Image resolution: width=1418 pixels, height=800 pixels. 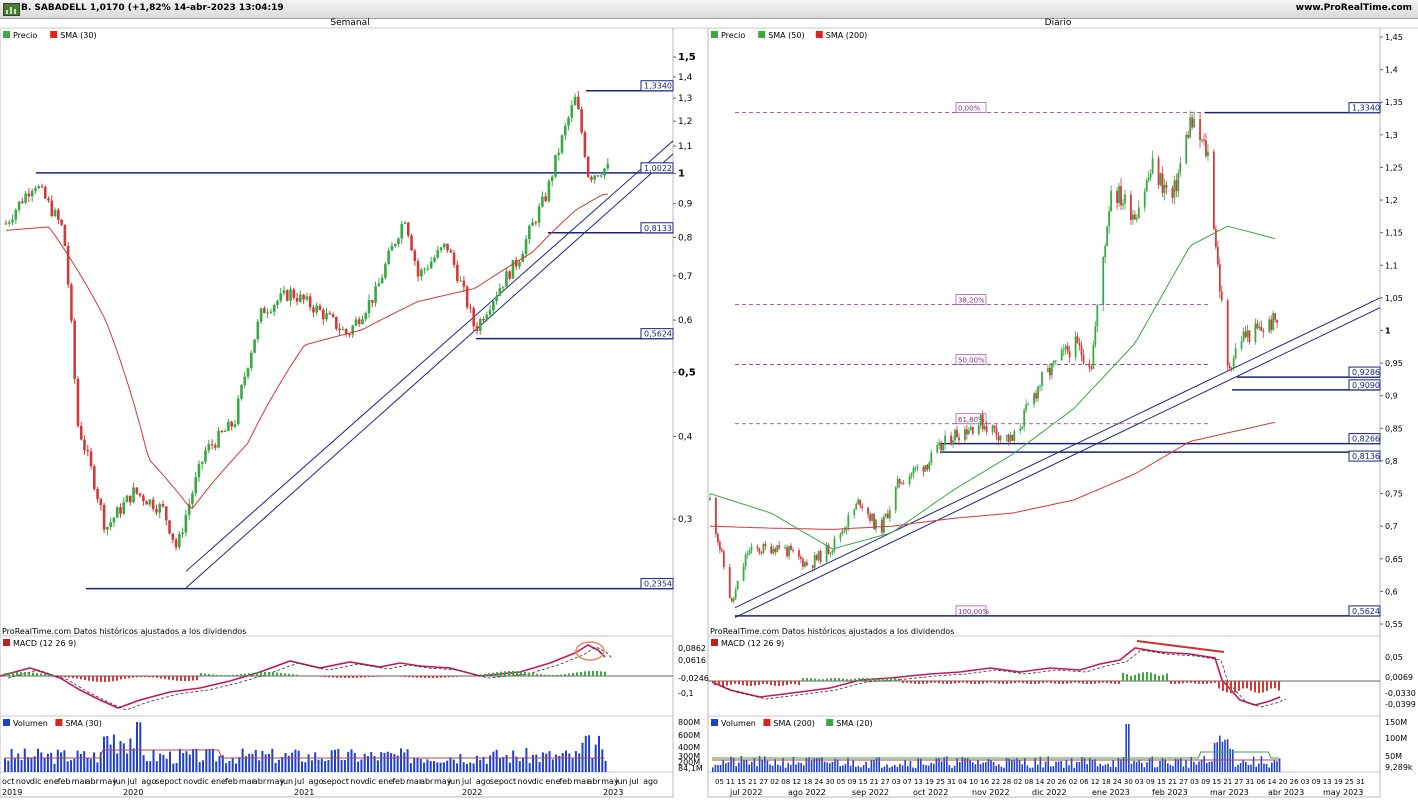 What do you see at coordinates (51, 781) in the screenshot?
I see `left-x-month: ene` at bounding box center [51, 781].